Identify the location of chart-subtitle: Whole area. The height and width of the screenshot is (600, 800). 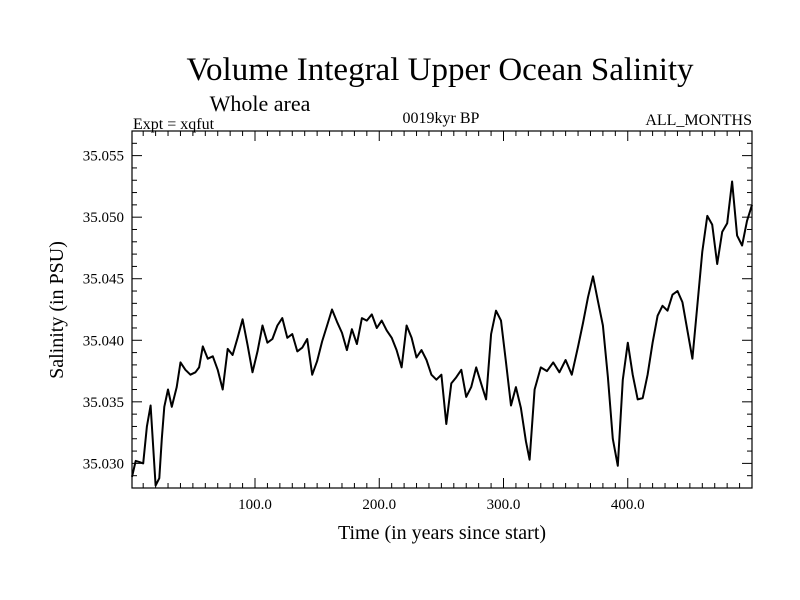
(260, 103).